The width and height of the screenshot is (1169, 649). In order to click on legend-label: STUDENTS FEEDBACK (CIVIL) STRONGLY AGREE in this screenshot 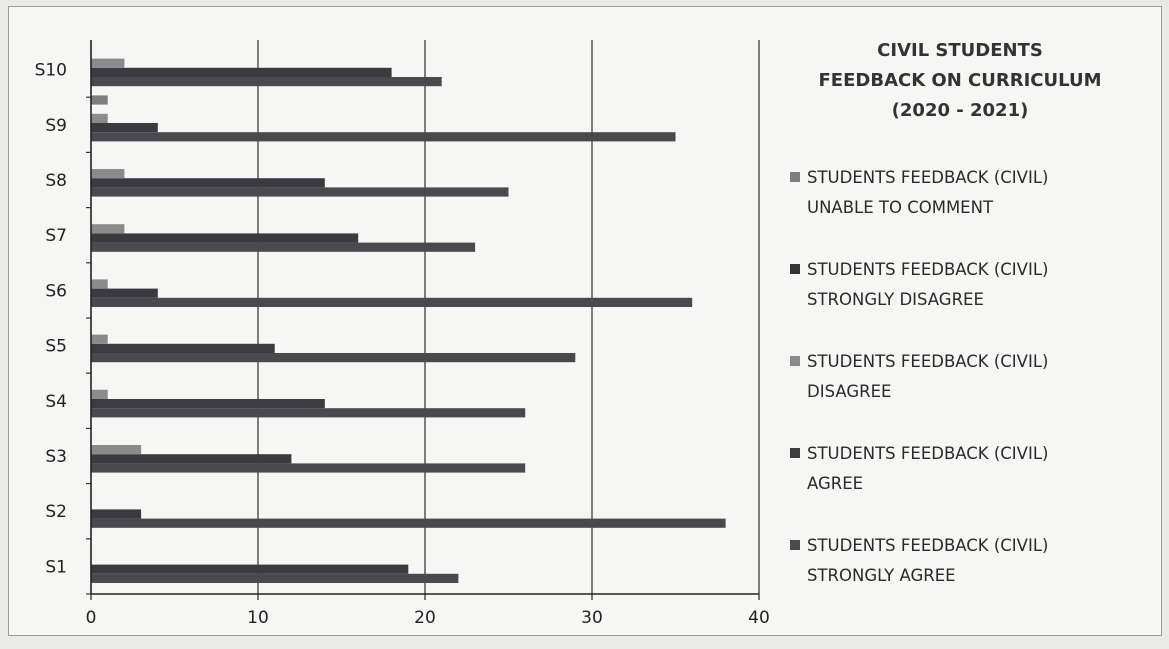, I will do `click(928, 560)`.